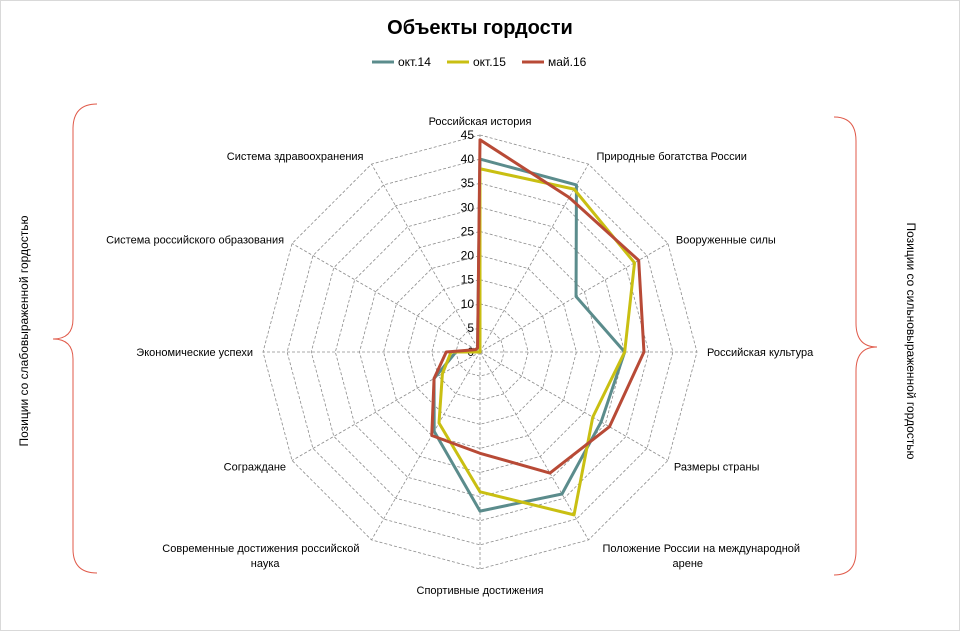  I want to click on tick-label: 20, so click(468, 256).